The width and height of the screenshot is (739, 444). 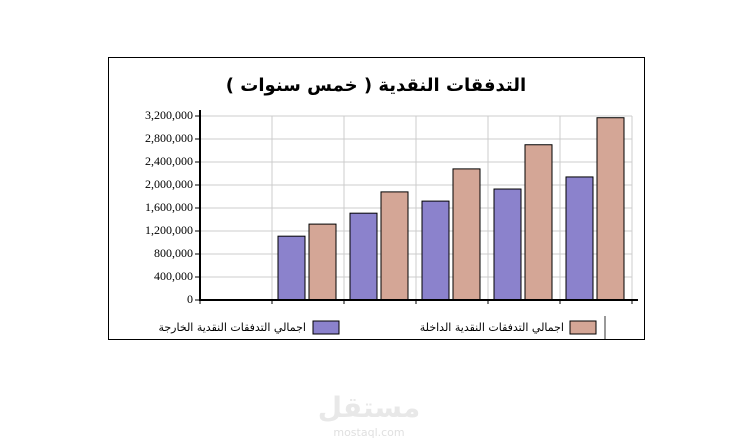 I want to click on y-tick-label: 1,600,000, so click(x=169, y=207).